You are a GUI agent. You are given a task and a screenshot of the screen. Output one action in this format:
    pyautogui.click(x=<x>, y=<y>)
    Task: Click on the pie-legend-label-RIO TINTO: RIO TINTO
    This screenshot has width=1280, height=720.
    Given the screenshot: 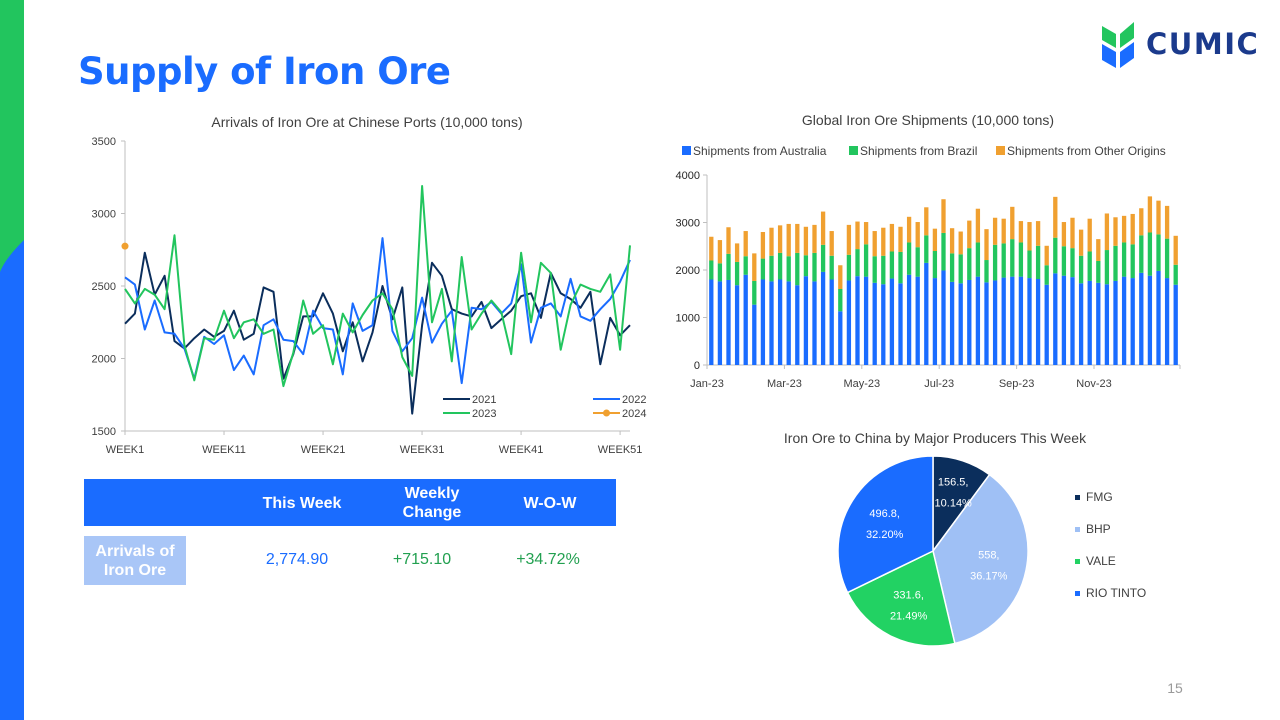 What is the action you would take?
    pyautogui.click(x=1116, y=593)
    